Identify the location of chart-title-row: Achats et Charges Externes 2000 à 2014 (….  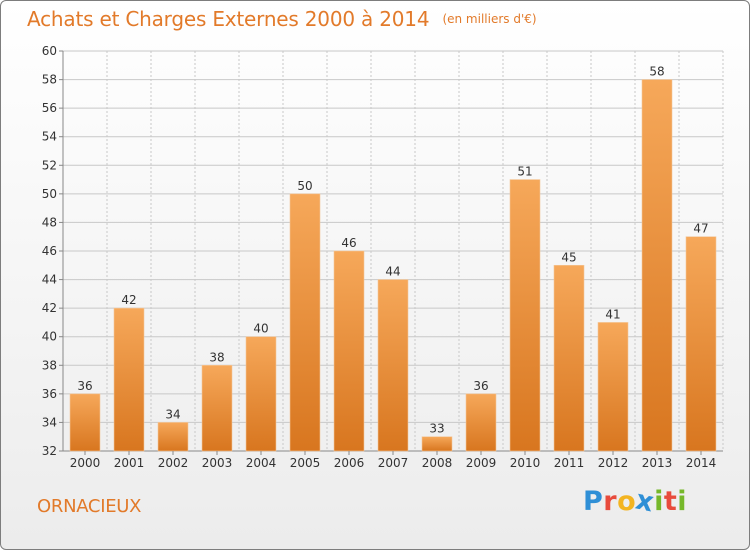
(282, 19).